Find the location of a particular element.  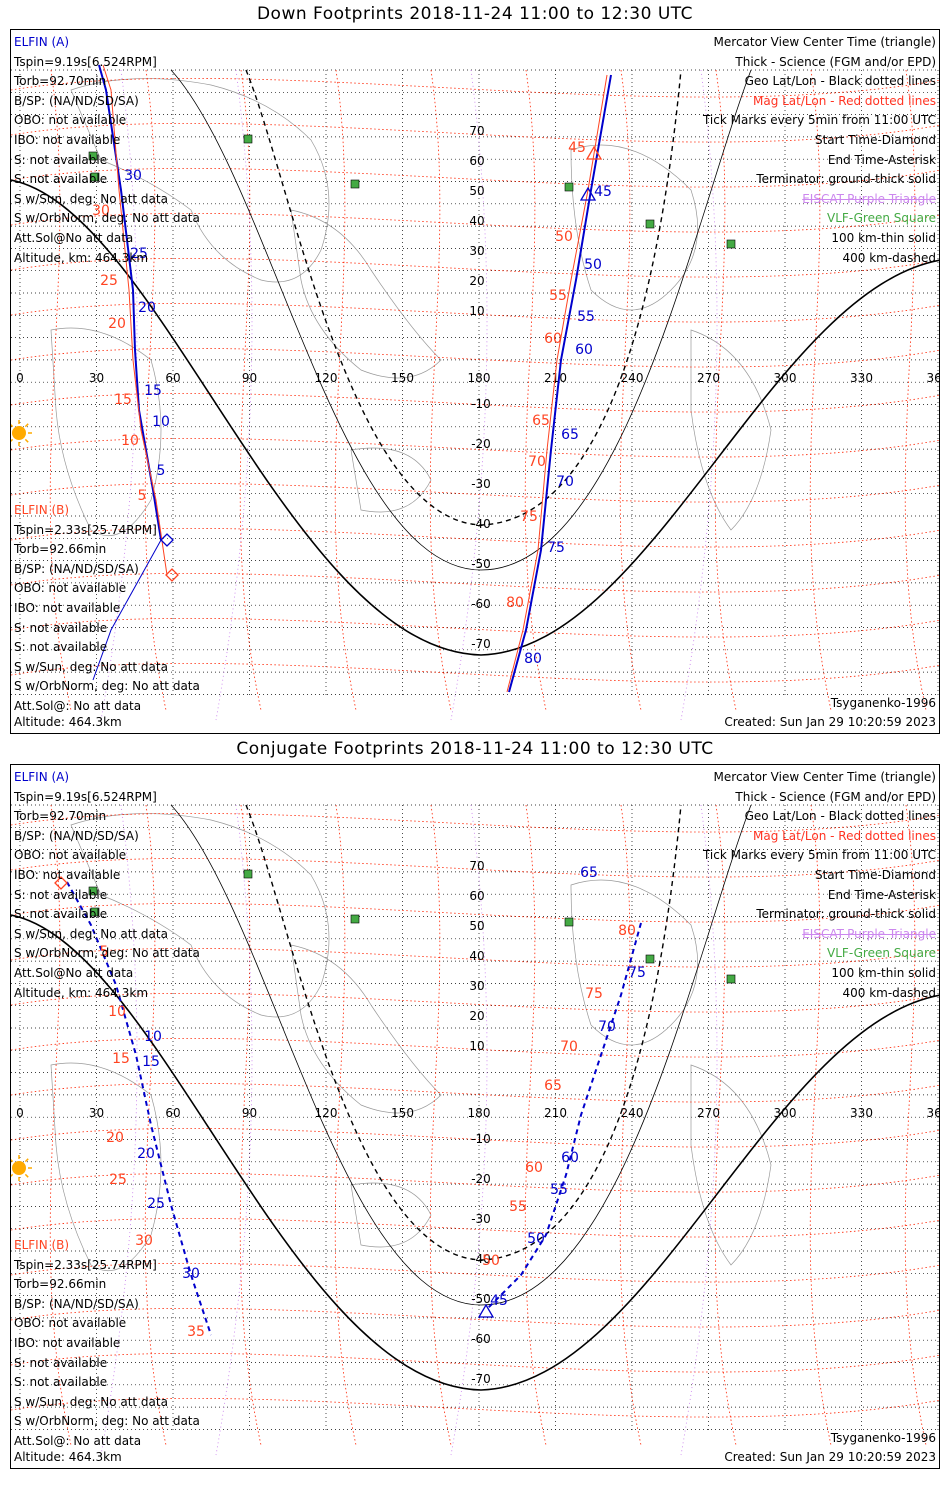

track-b-red-label: 70 is located at coordinates (569, 1047).